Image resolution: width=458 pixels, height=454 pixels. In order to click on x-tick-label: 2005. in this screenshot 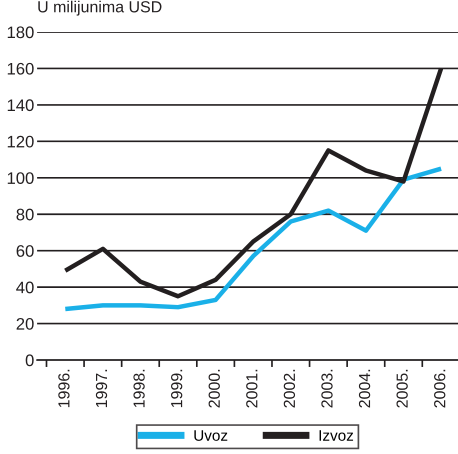, I will do `click(402, 389)`.